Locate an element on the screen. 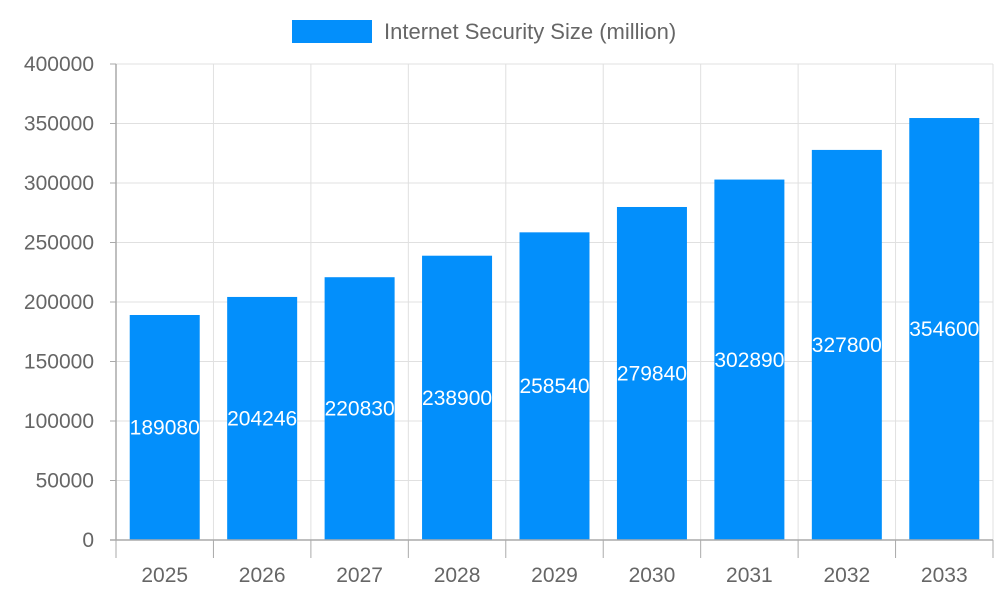 Image resolution: width=1000 pixels, height=605 pixels. legend-swatch is located at coordinates (332, 31).